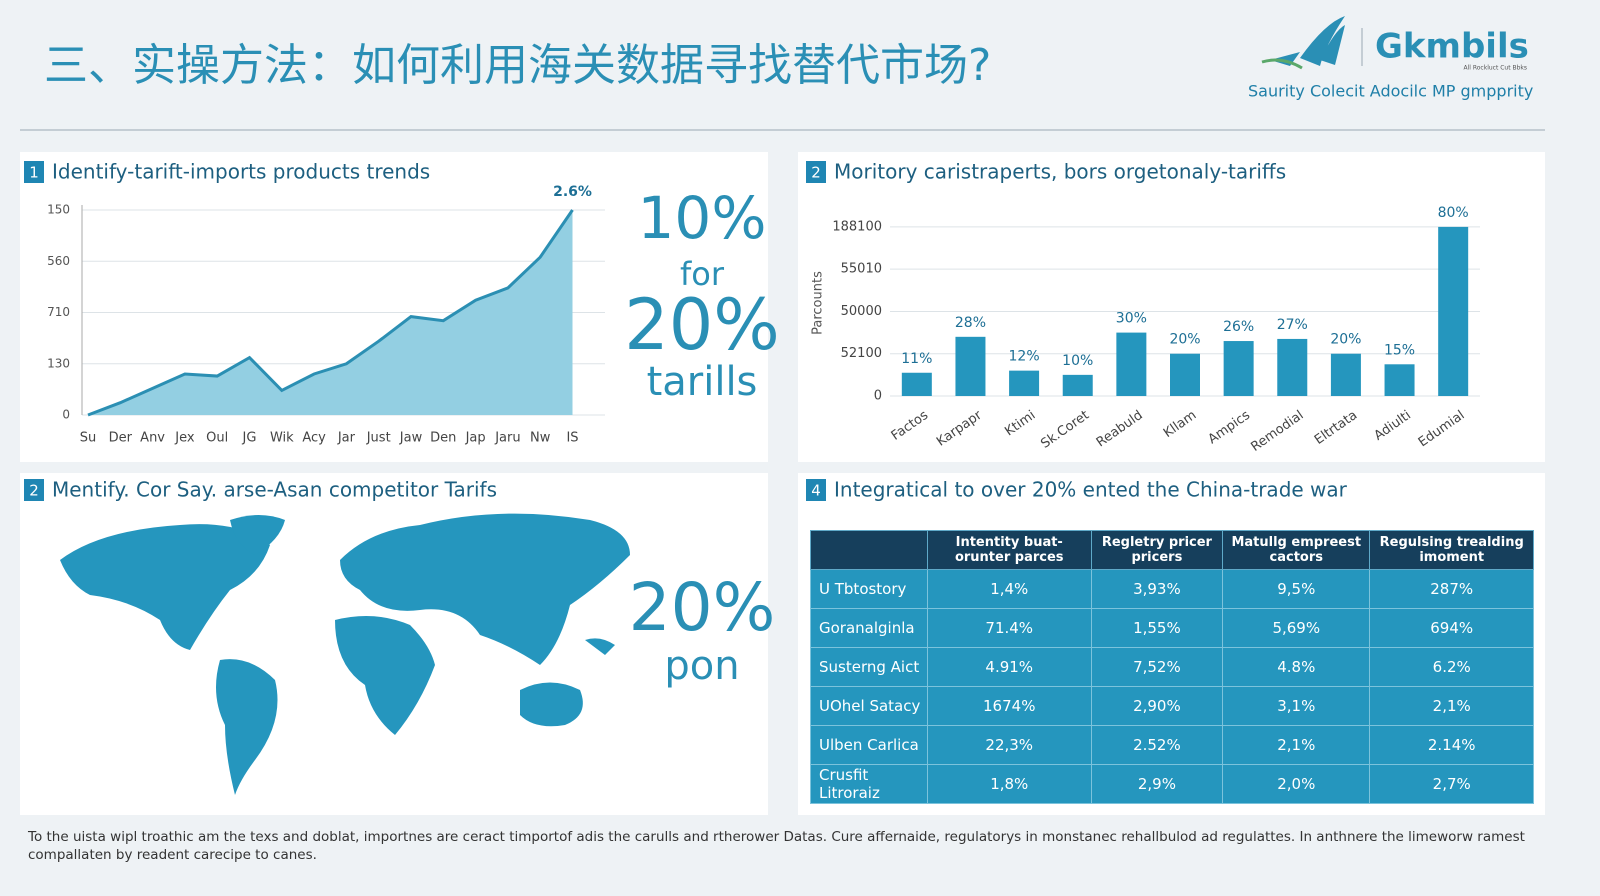 This screenshot has width=1600, height=896. Describe the element at coordinates (1451, 745) in the screenshot. I see `table-cell: 2.14%` at that location.